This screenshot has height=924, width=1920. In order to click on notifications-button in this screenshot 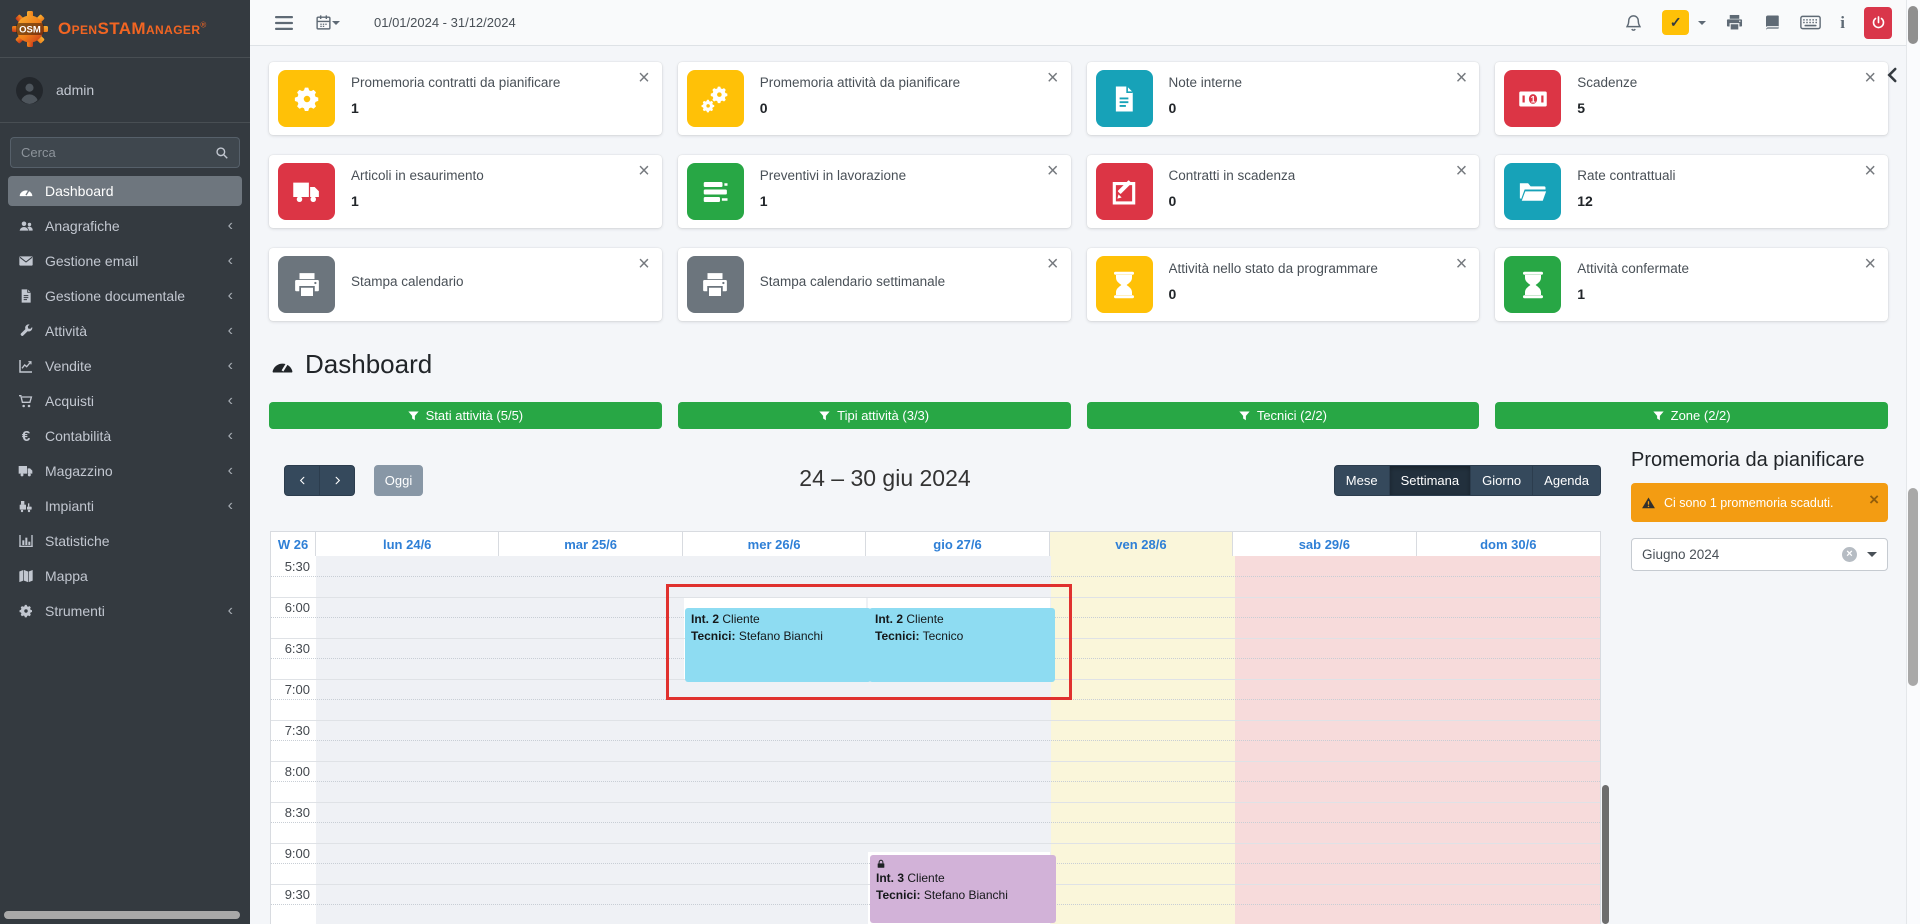, I will do `click(1633, 23)`.